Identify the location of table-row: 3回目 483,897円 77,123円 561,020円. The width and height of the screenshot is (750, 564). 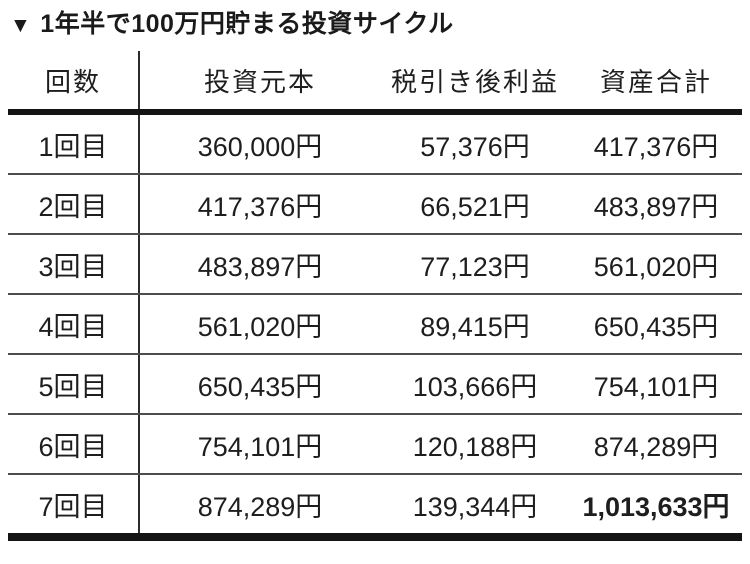
(375, 265).